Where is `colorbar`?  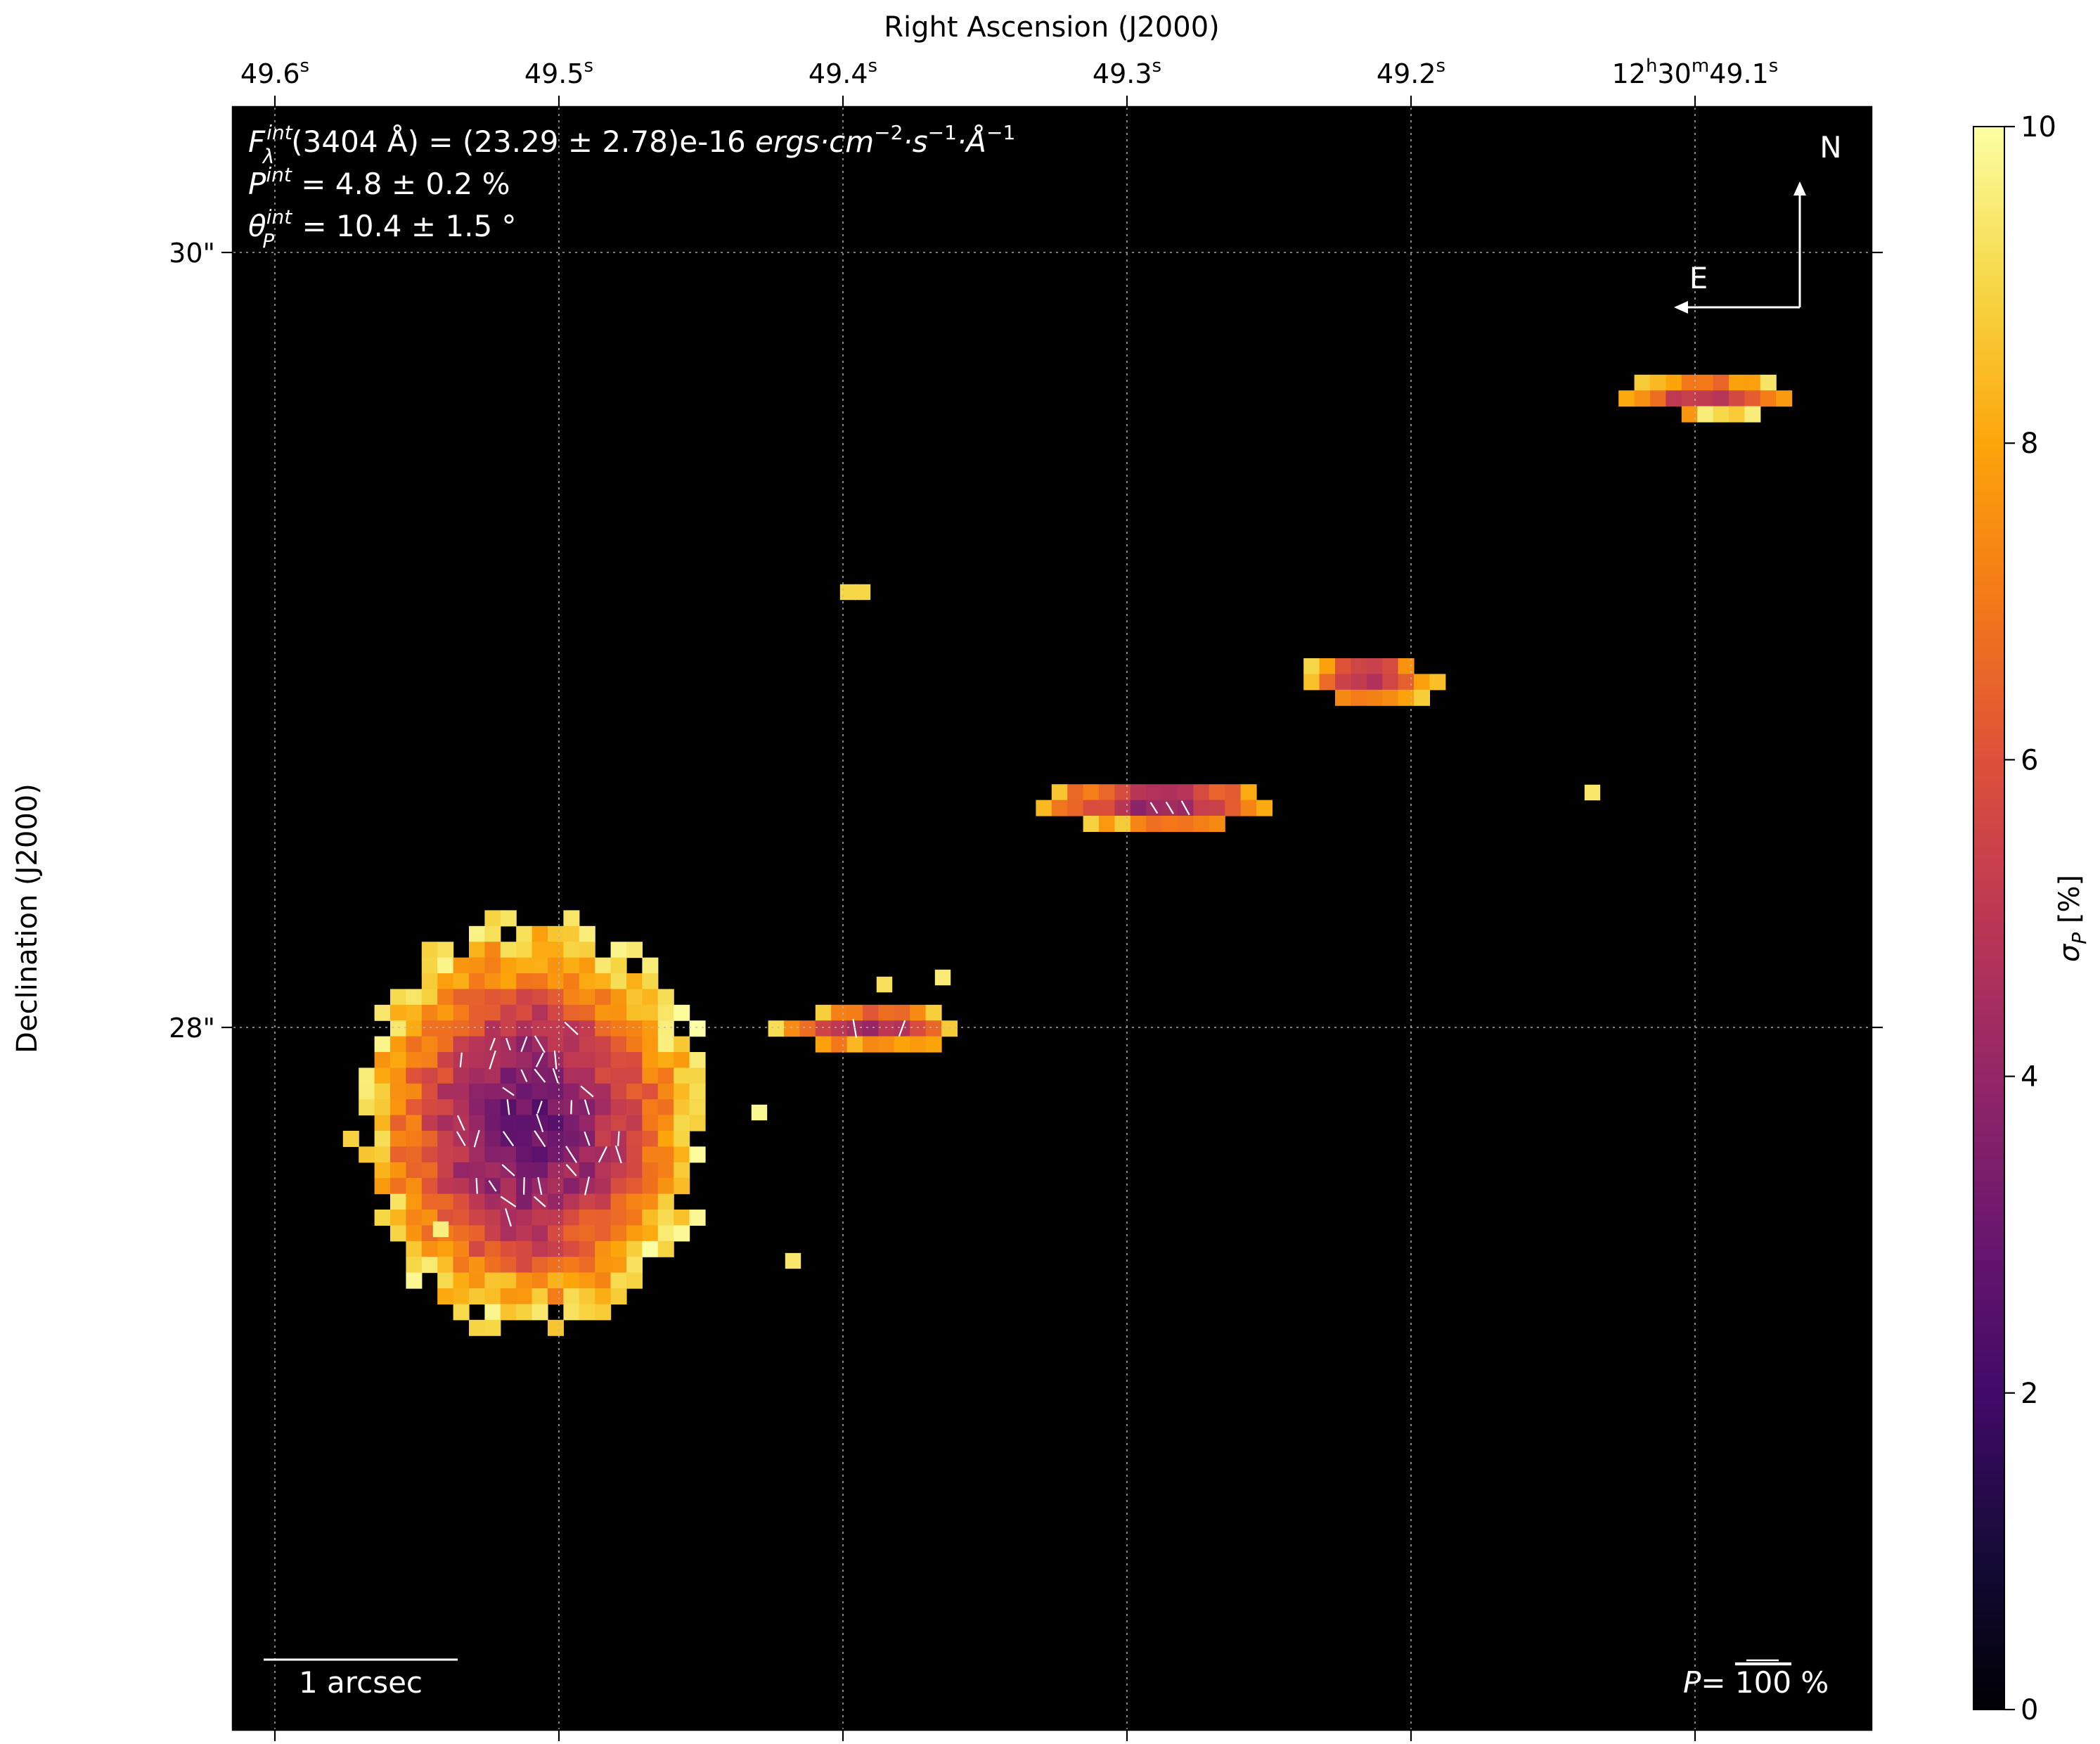
colorbar is located at coordinates (1989, 918).